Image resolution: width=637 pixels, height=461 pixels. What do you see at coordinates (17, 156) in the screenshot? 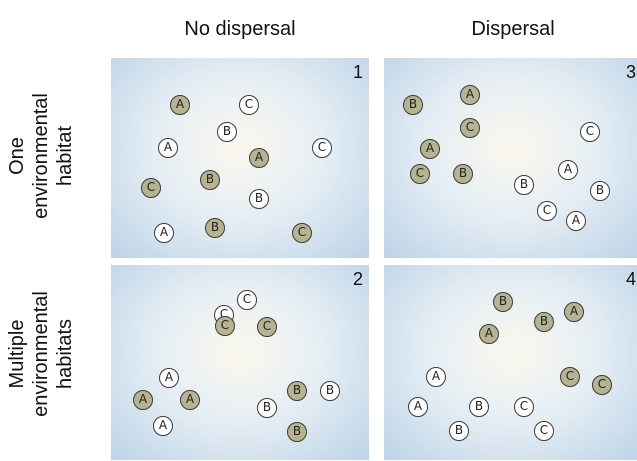
I see `row-header-line: One` at bounding box center [17, 156].